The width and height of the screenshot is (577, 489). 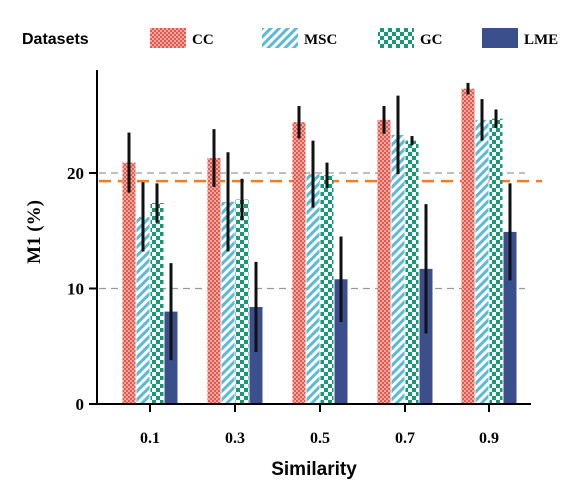 I want to click on legend-label-gc: GC, so click(x=431, y=40).